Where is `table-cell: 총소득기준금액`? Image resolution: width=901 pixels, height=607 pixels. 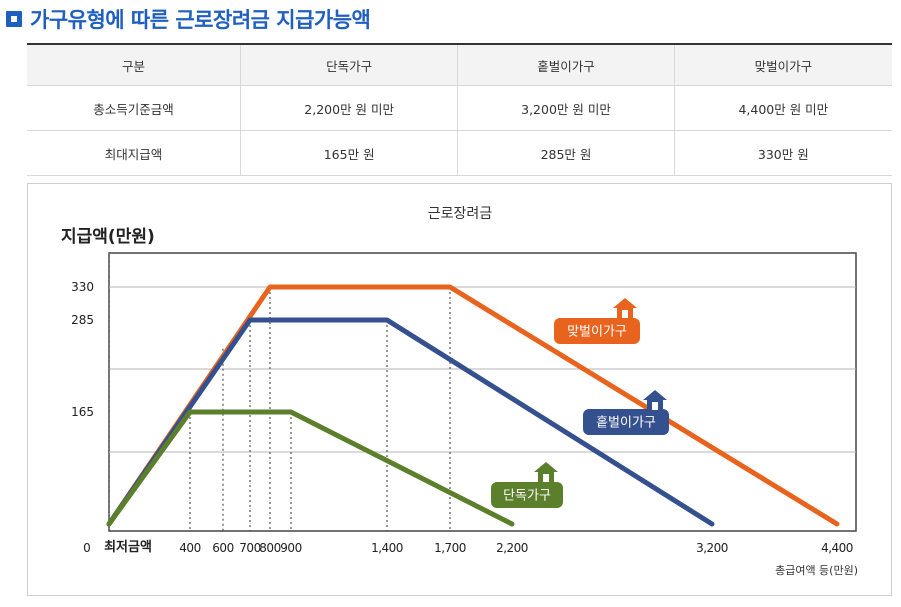 table-cell: 총소득기준금액 is located at coordinates (134, 108).